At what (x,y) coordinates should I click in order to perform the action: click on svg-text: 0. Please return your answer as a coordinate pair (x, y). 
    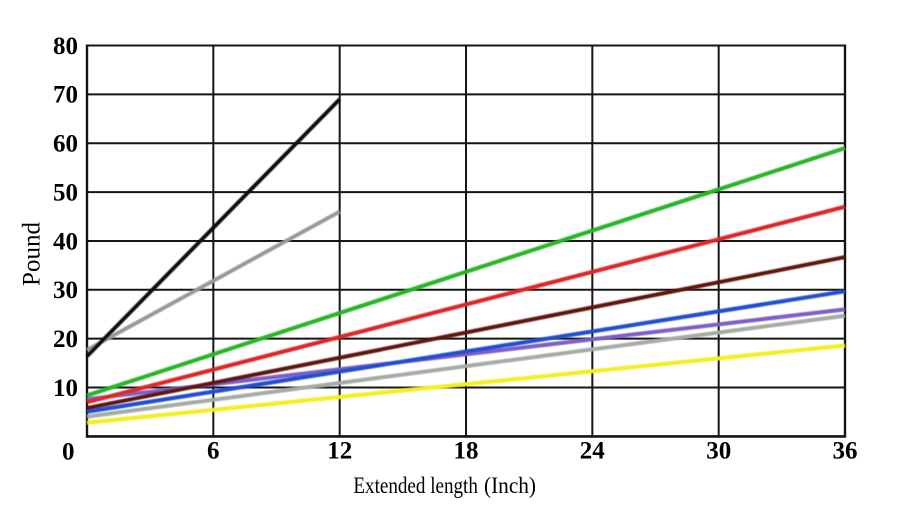
    Looking at the image, I should click on (68, 452).